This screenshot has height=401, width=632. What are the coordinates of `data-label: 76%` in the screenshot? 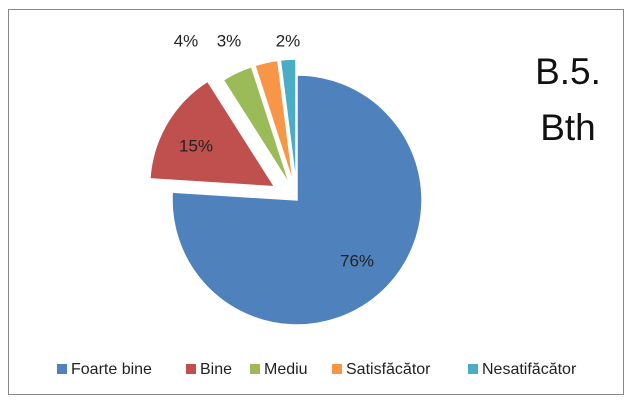 It's located at (357, 260).